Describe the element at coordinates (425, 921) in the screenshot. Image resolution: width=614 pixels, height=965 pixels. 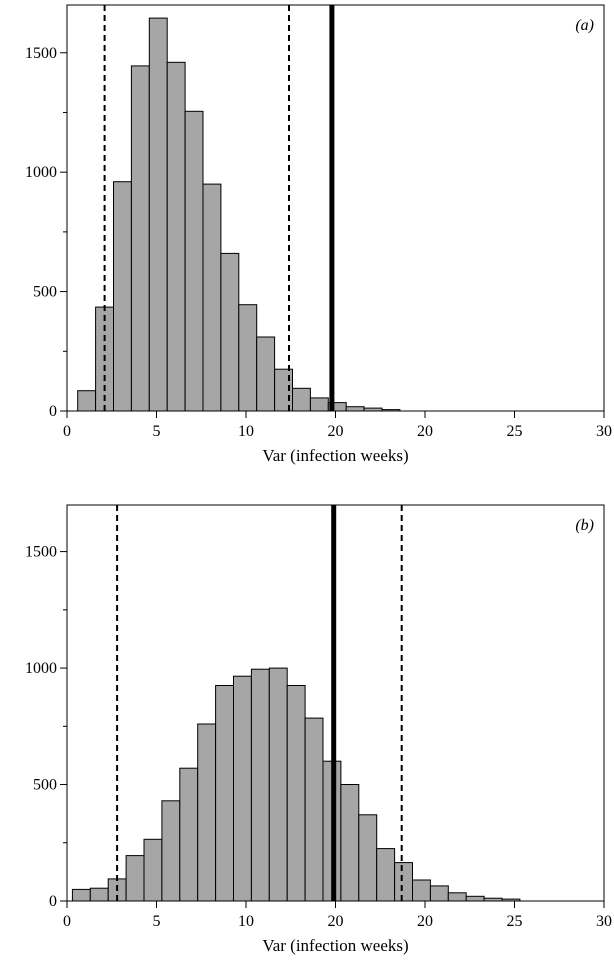
I see `x-tick-label-b-4: 20` at that location.